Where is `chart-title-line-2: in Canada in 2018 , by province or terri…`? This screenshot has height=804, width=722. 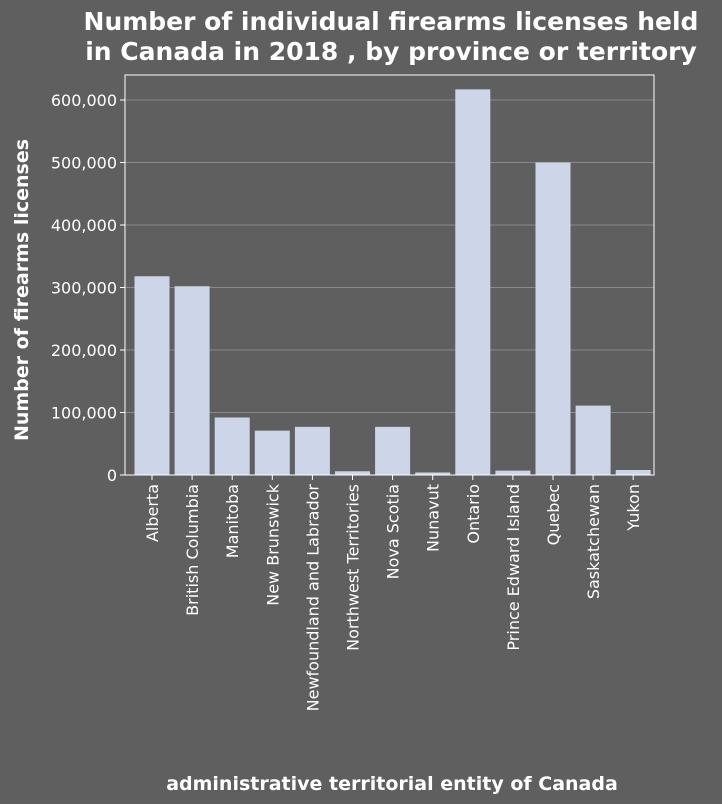
chart-title-line-2: in Canada in 2018 , by province or terri… is located at coordinates (391, 51).